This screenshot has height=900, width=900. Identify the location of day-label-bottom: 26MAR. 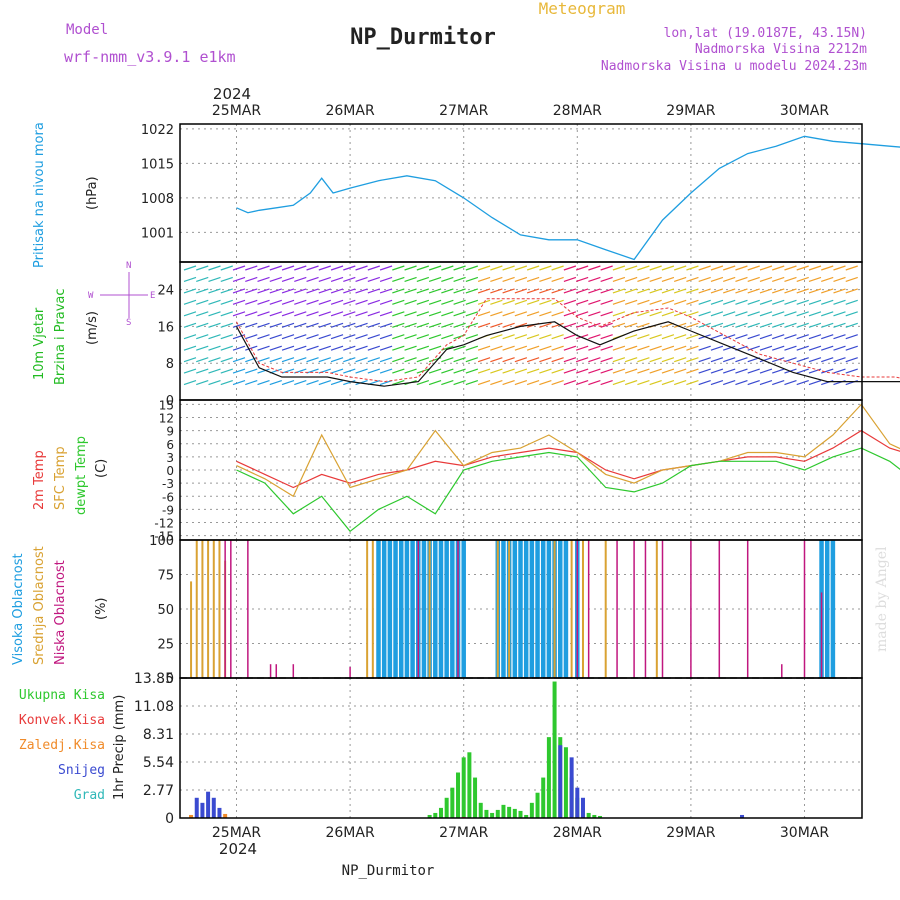
(349, 833).